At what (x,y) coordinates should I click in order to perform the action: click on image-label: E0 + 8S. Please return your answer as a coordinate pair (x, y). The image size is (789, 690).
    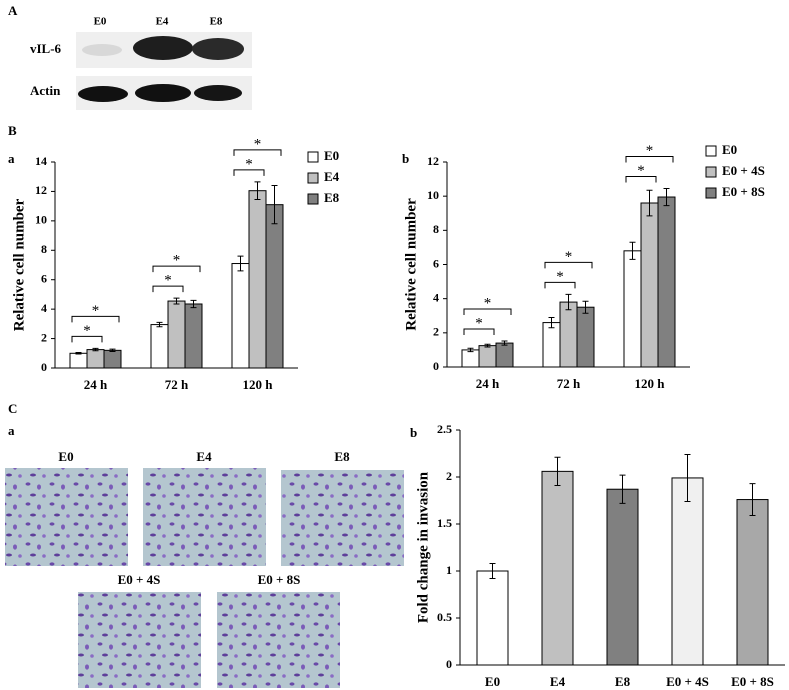
    Looking at the image, I should click on (279, 579).